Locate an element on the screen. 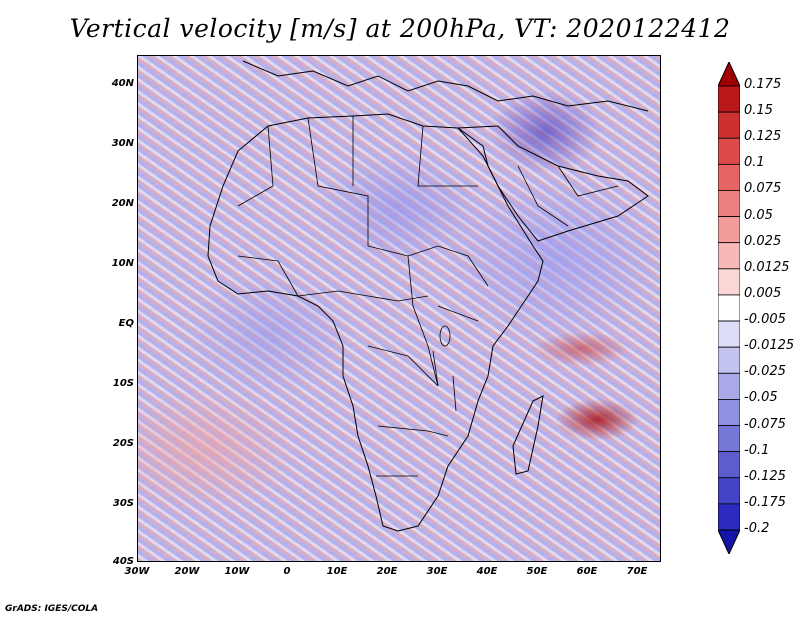  lat-label-20s: 20S is located at coordinates (123, 443).